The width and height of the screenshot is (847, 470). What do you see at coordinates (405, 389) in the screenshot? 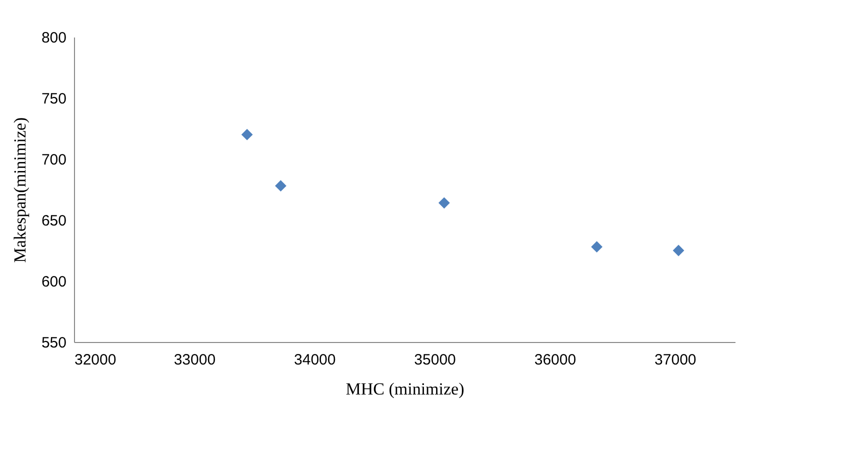
I see `x-axis-title: MHC (minimize)` at bounding box center [405, 389].